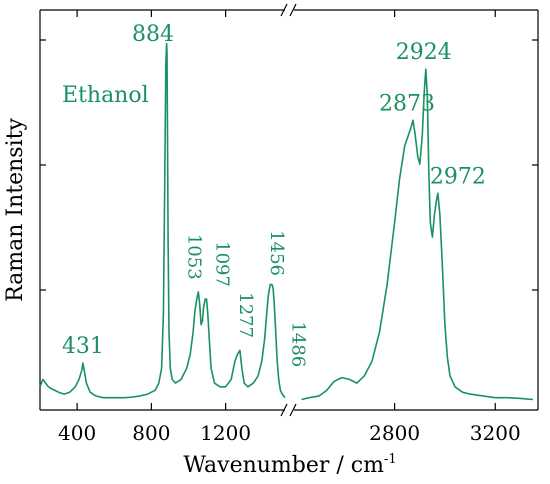 This screenshot has height=484, width=550. What do you see at coordinates (289, 433) in the screenshot?
I see `x-tick-labels: 400 800 1200 2800 3200` at bounding box center [289, 433].